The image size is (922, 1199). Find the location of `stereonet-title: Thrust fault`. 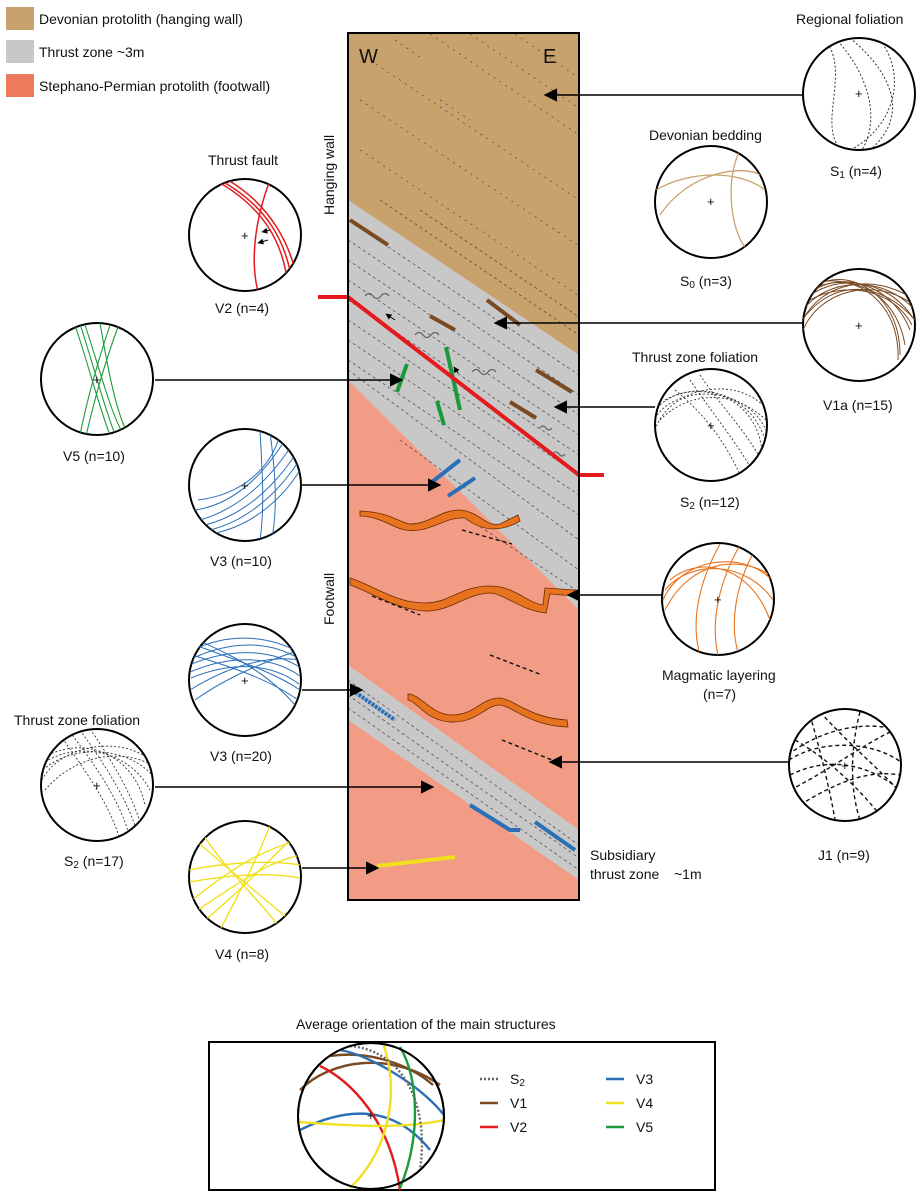

stereonet-title: Thrust fault is located at coordinates (243, 160).